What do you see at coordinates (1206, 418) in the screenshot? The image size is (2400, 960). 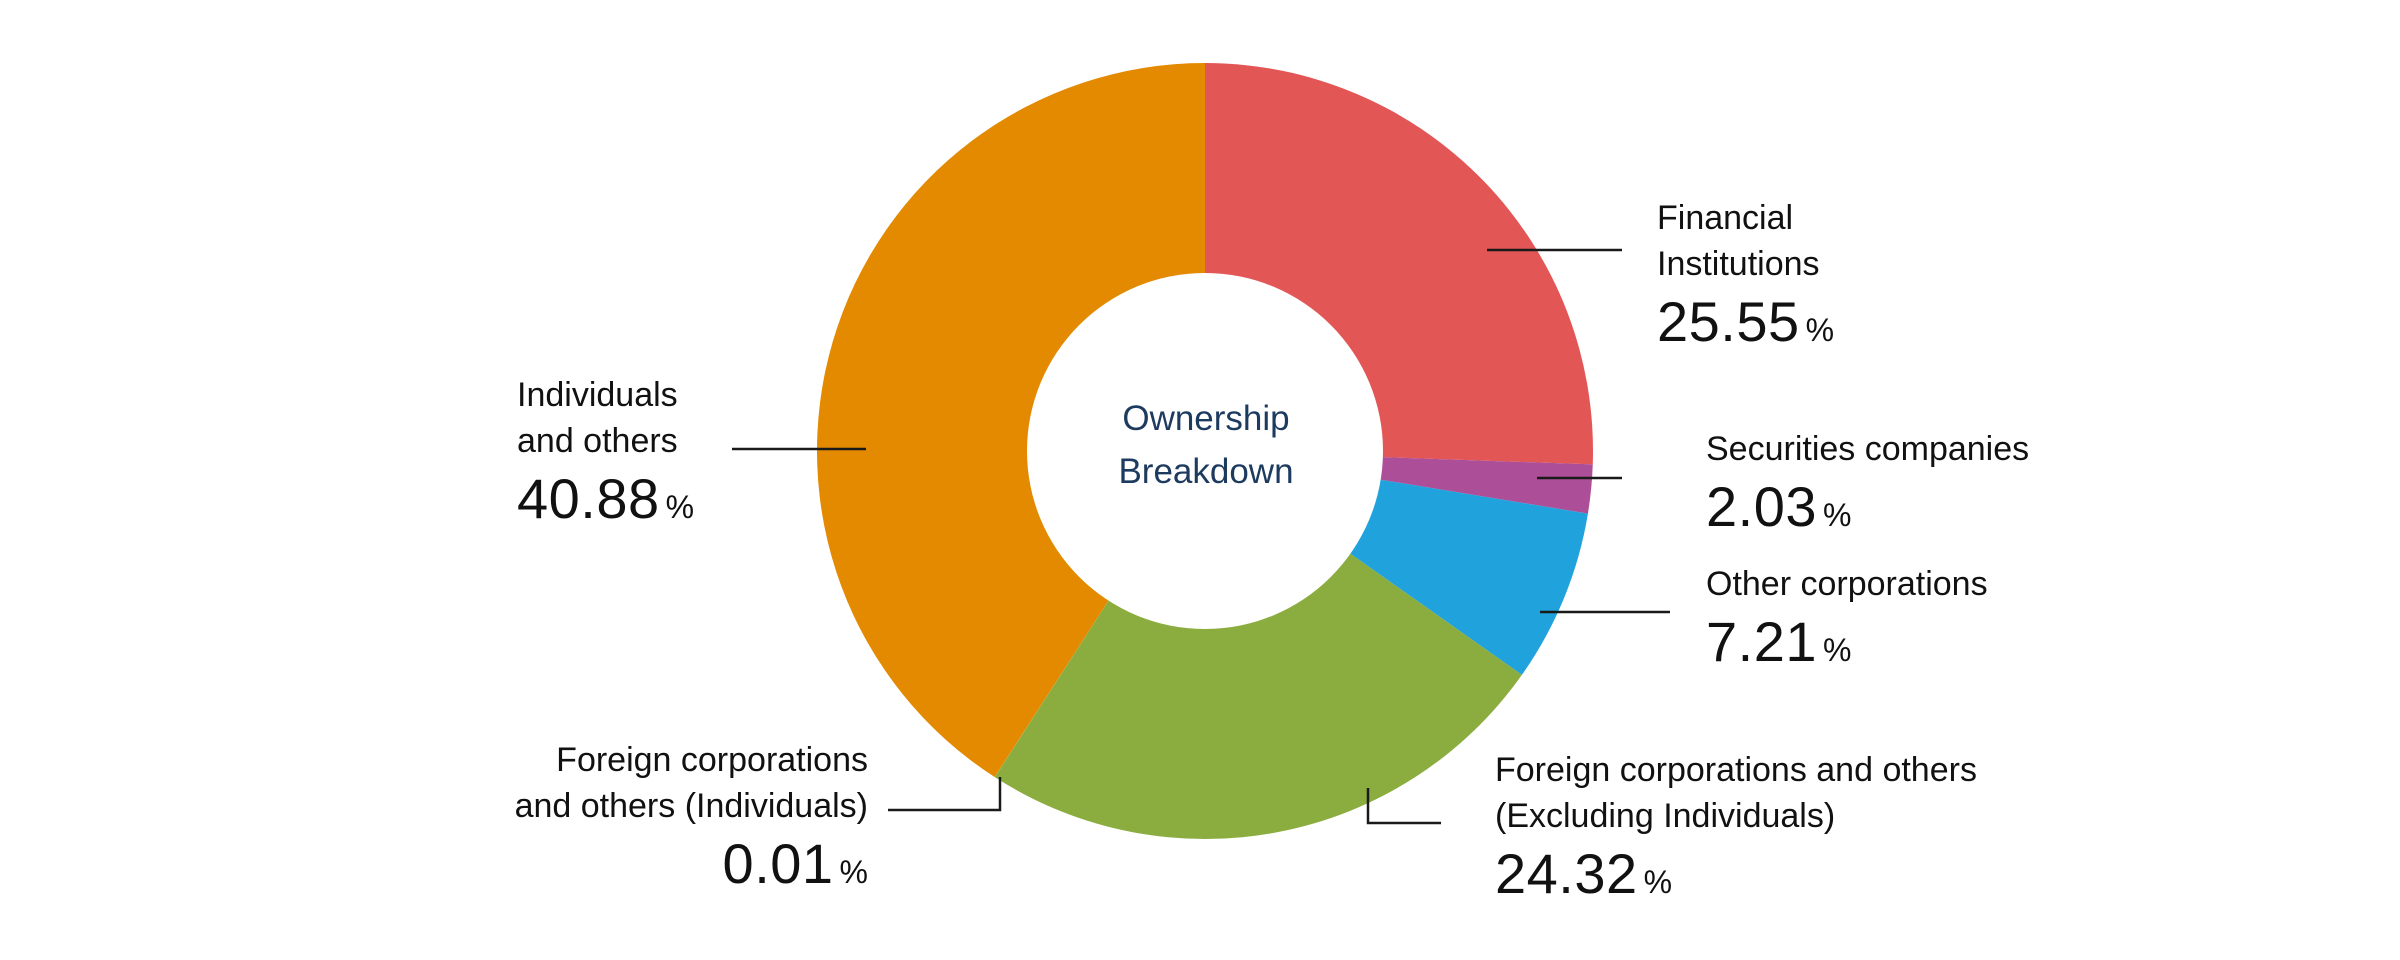 I see `center-title-line1: Ownership` at bounding box center [1206, 418].